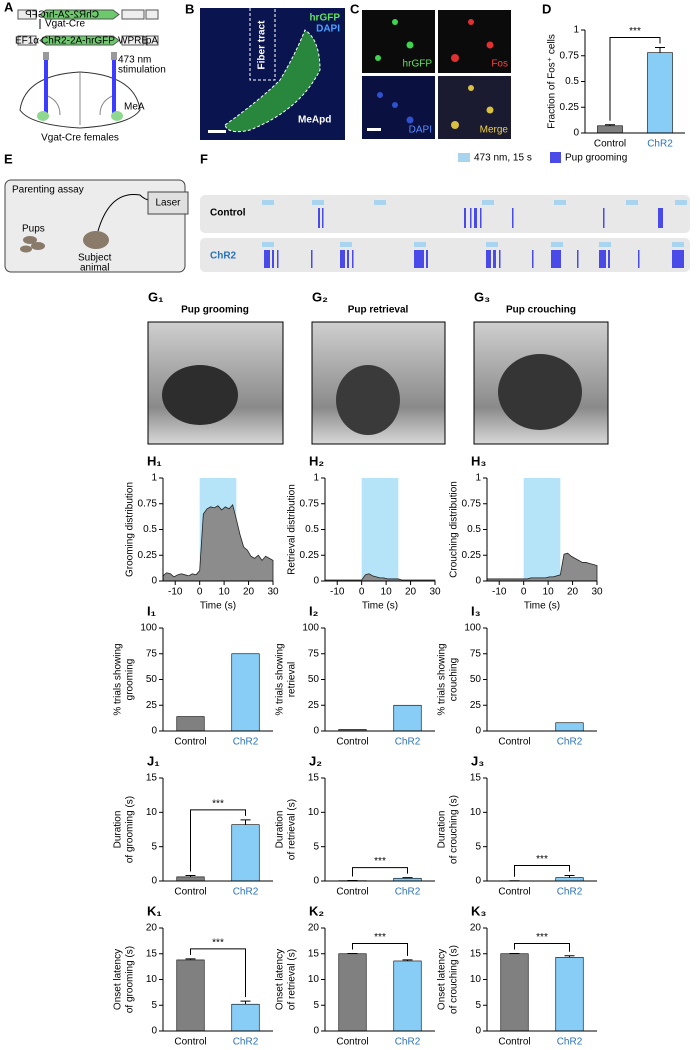  What do you see at coordinates (546, 8) in the screenshot?
I see `panel-label: D` at bounding box center [546, 8].